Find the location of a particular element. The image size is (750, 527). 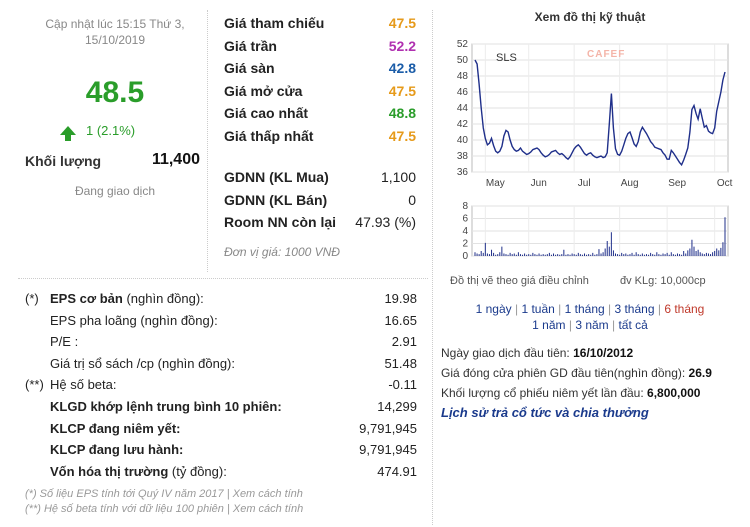

first-price-value: 26.9 is located at coordinates (700, 373).